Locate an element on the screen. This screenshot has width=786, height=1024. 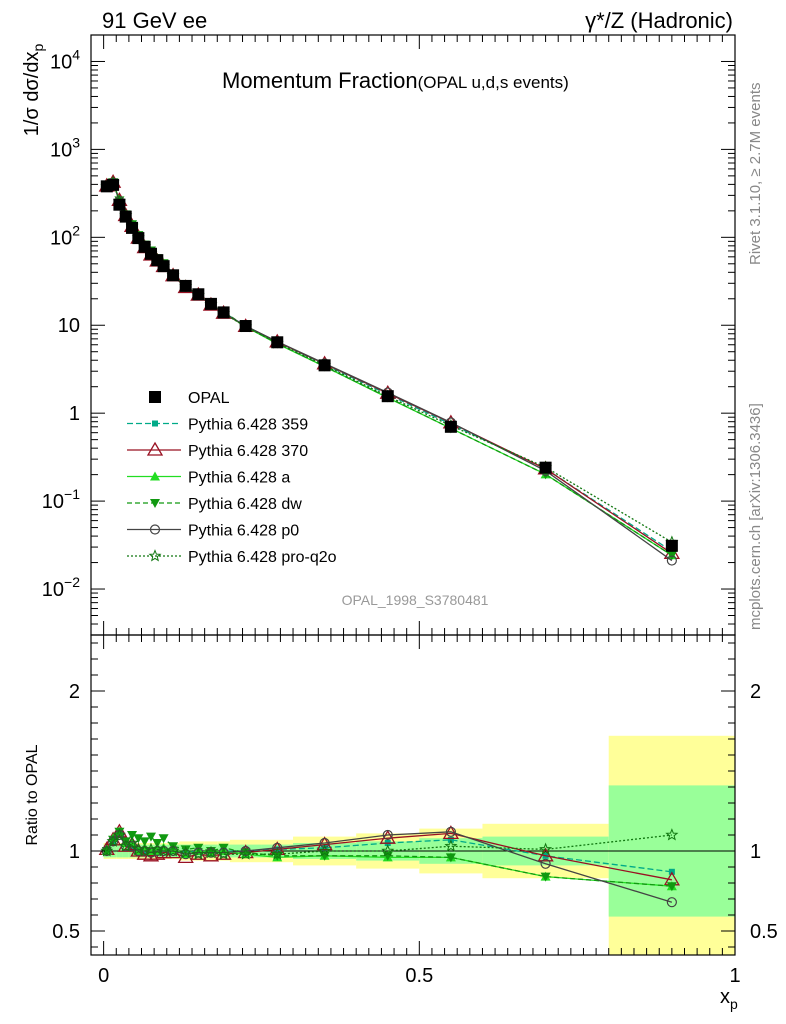
ratio-y-tick-label-1: 1 is located at coordinates (74, 852).